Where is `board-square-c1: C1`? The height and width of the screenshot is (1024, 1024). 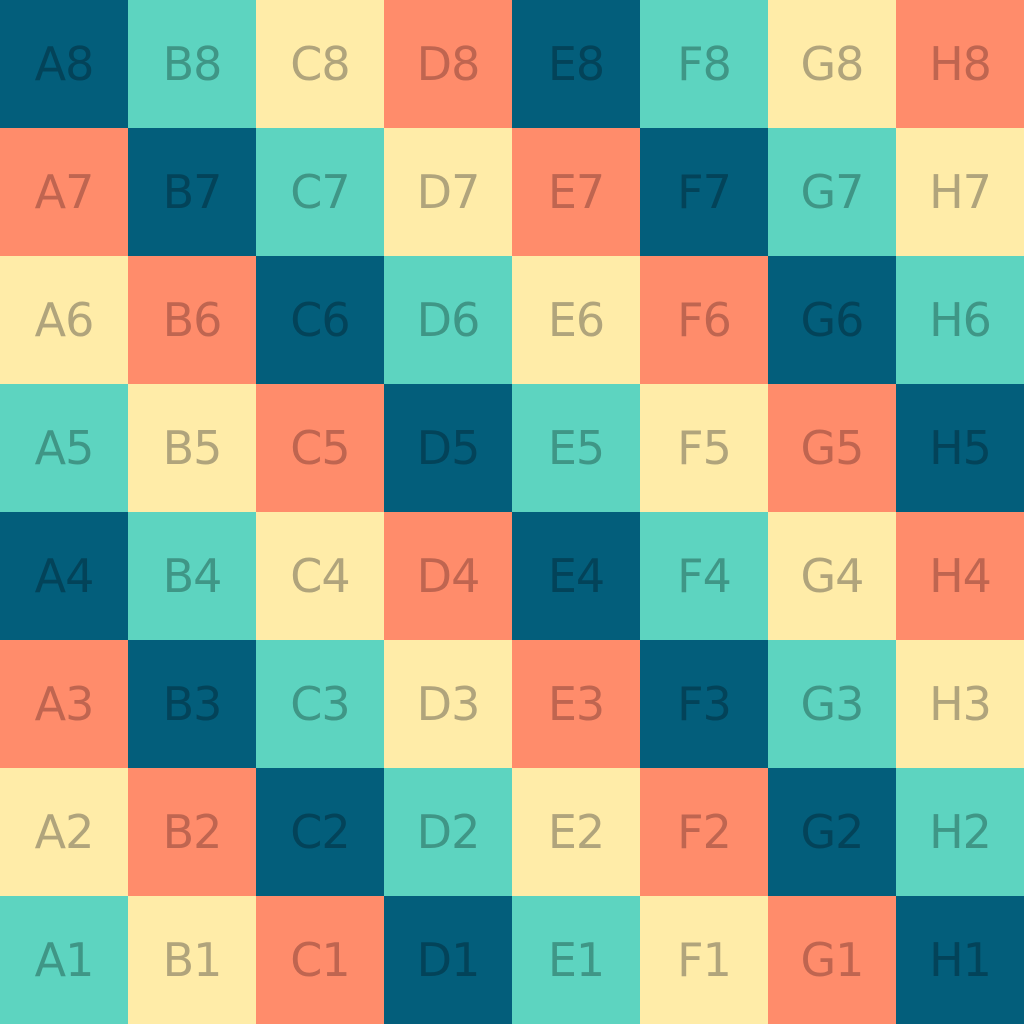
board-square-c1: C1 is located at coordinates (320, 960).